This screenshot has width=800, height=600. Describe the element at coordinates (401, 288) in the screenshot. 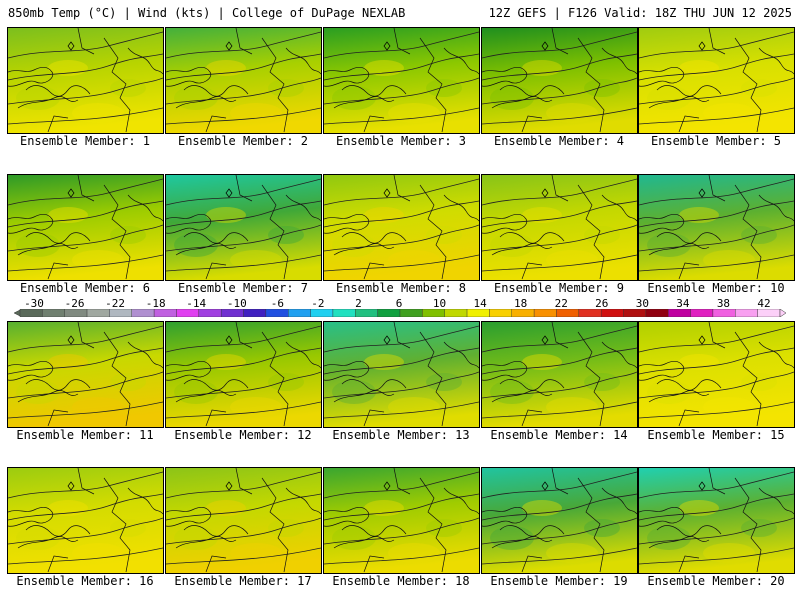

I see `ensemble-member-label: Ensemble Member: 8` at that location.